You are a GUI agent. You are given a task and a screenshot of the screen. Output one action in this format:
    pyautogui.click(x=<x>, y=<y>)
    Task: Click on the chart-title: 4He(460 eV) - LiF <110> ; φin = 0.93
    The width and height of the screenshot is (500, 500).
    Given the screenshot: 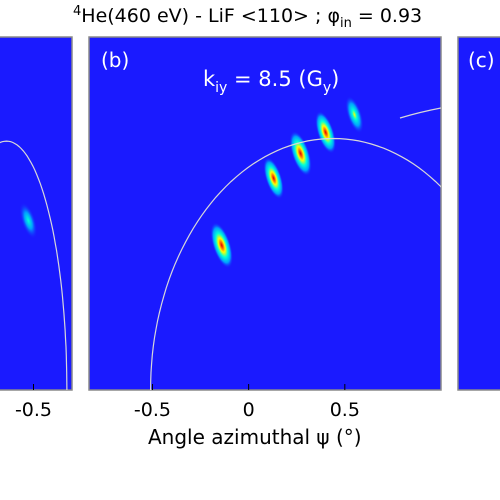 What is the action you would take?
    pyautogui.click(x=247, y=17)
    